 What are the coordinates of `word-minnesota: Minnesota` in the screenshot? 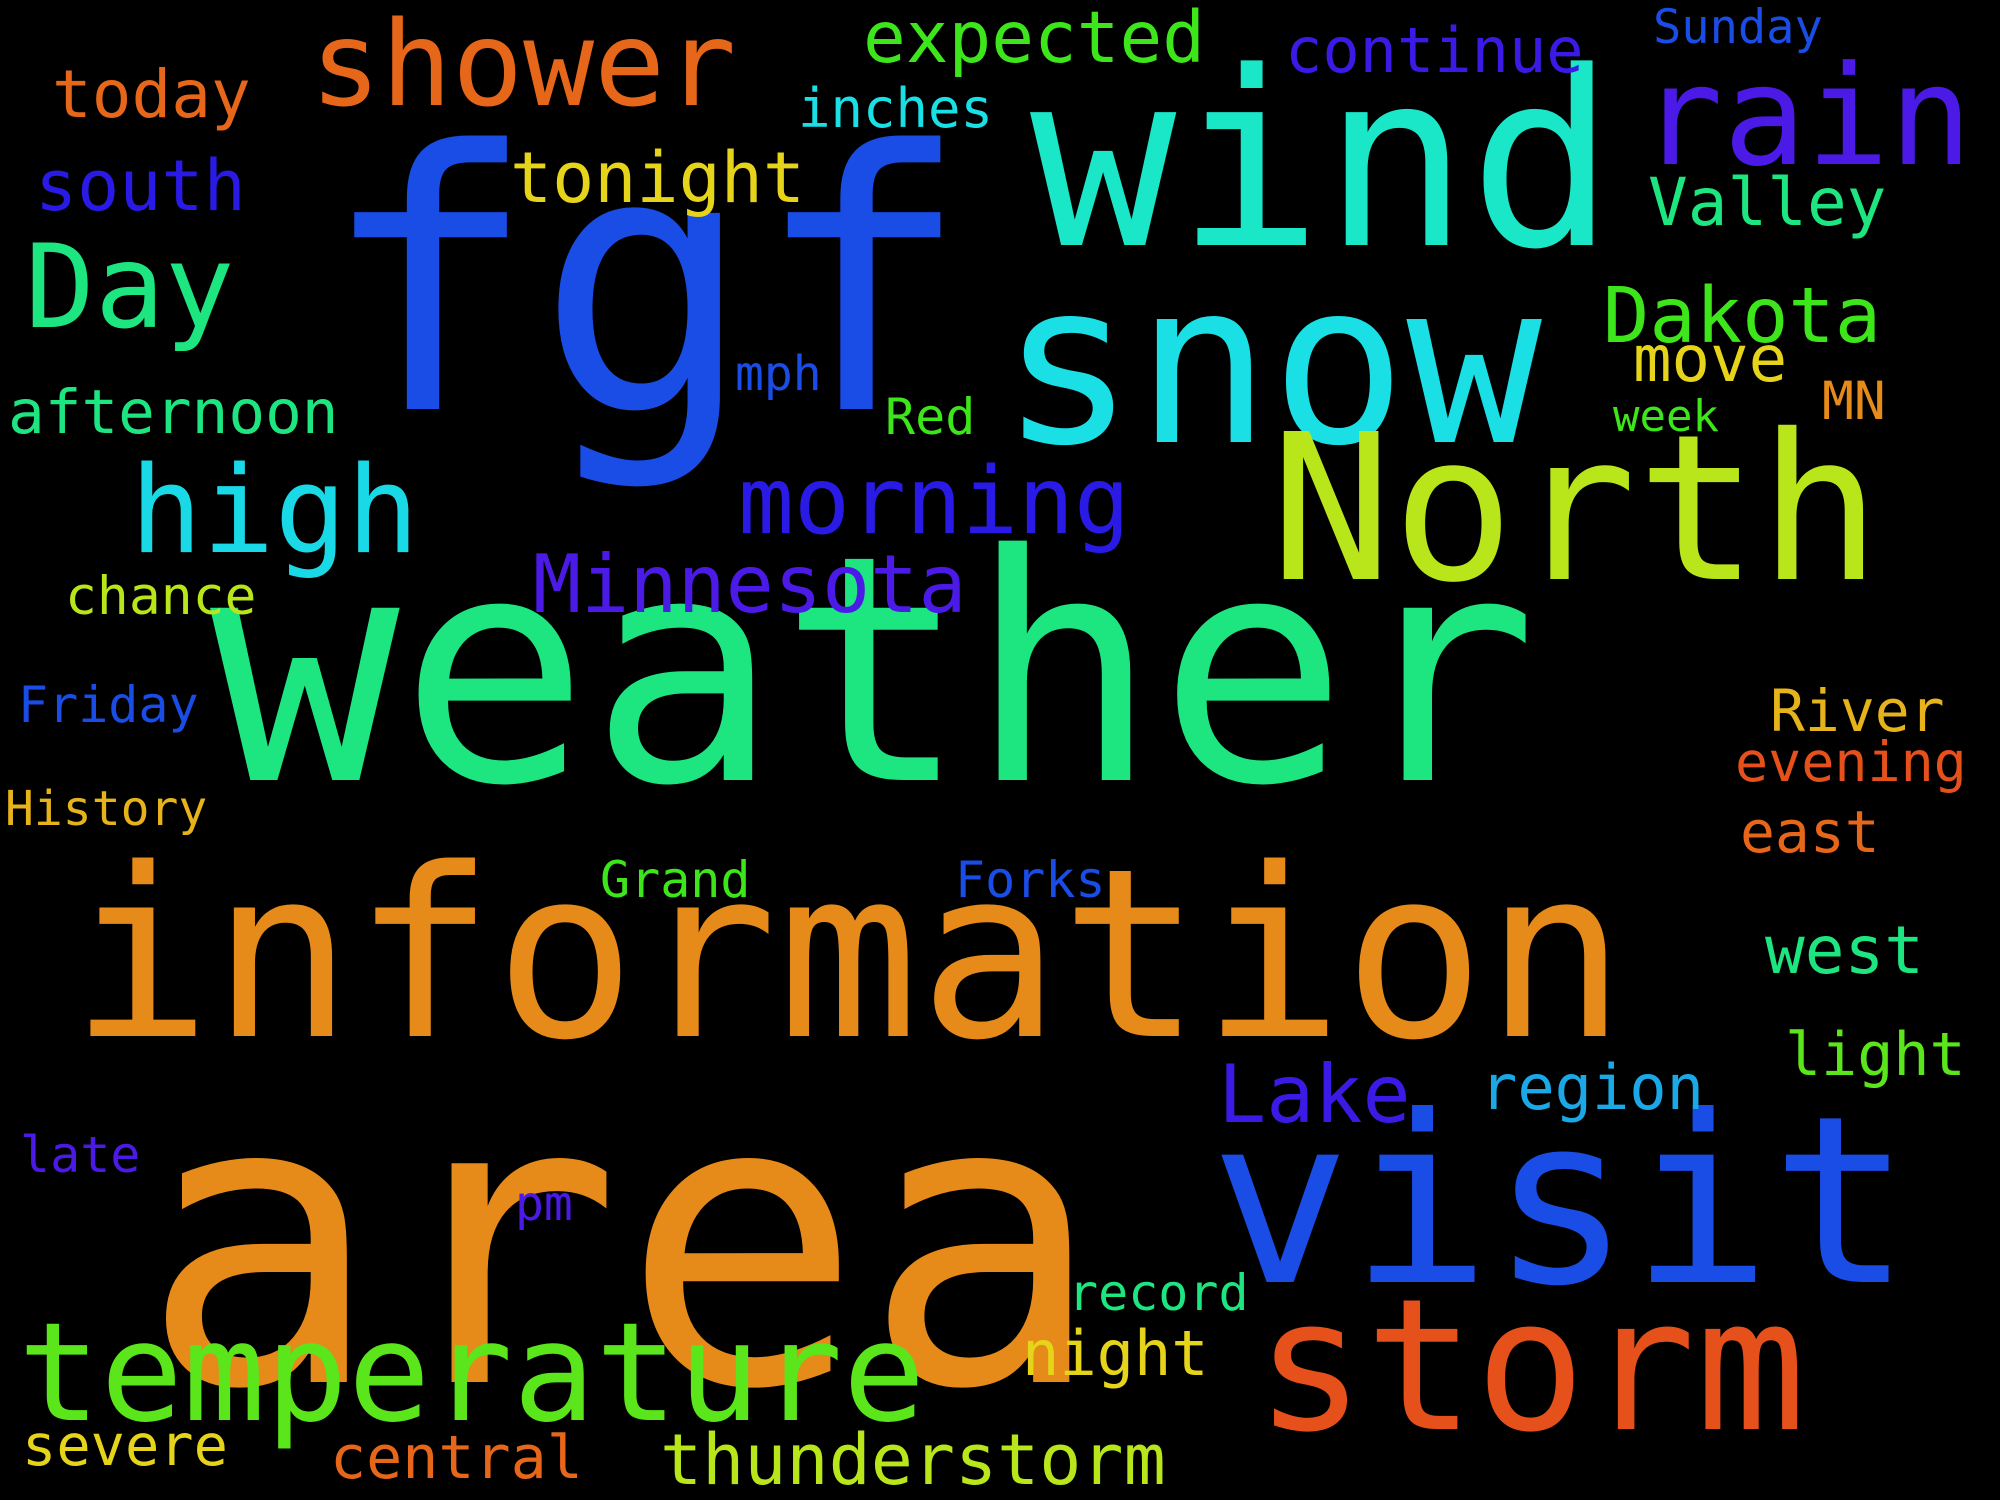 It's located at (750, 584).